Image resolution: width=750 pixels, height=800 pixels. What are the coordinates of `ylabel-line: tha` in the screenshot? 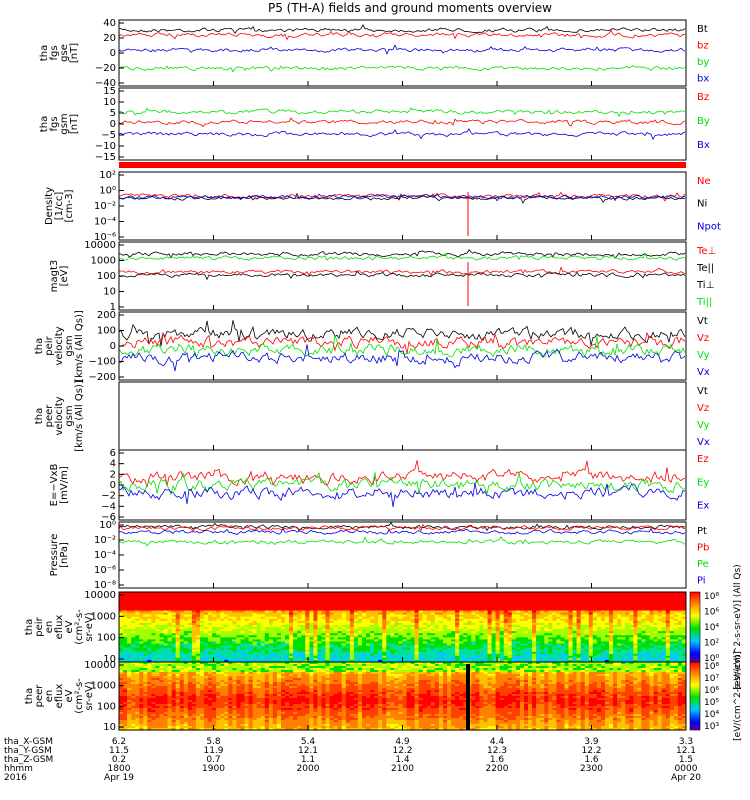 It's located at (44, 124).